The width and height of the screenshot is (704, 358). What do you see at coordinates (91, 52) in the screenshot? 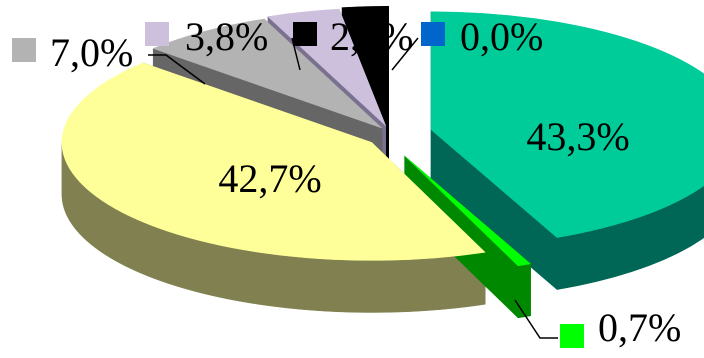
I see `data-label: 7,0%` at bounding box center [91, 52].